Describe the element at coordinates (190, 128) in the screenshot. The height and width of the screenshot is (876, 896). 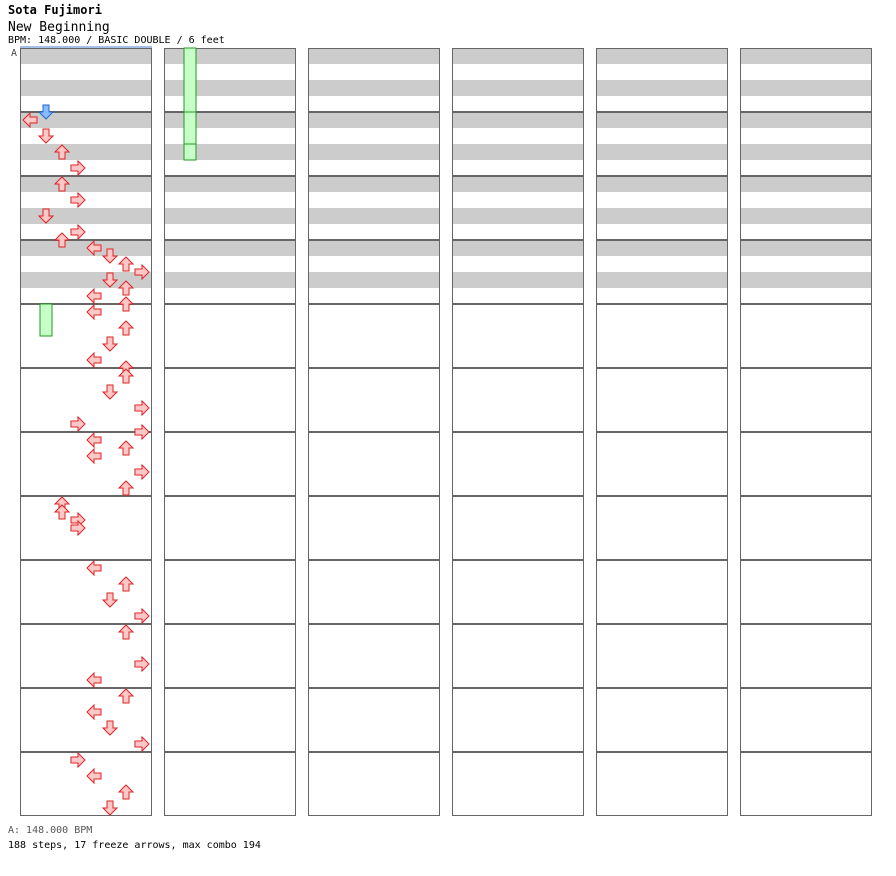
I see `freeze-body` at that location.